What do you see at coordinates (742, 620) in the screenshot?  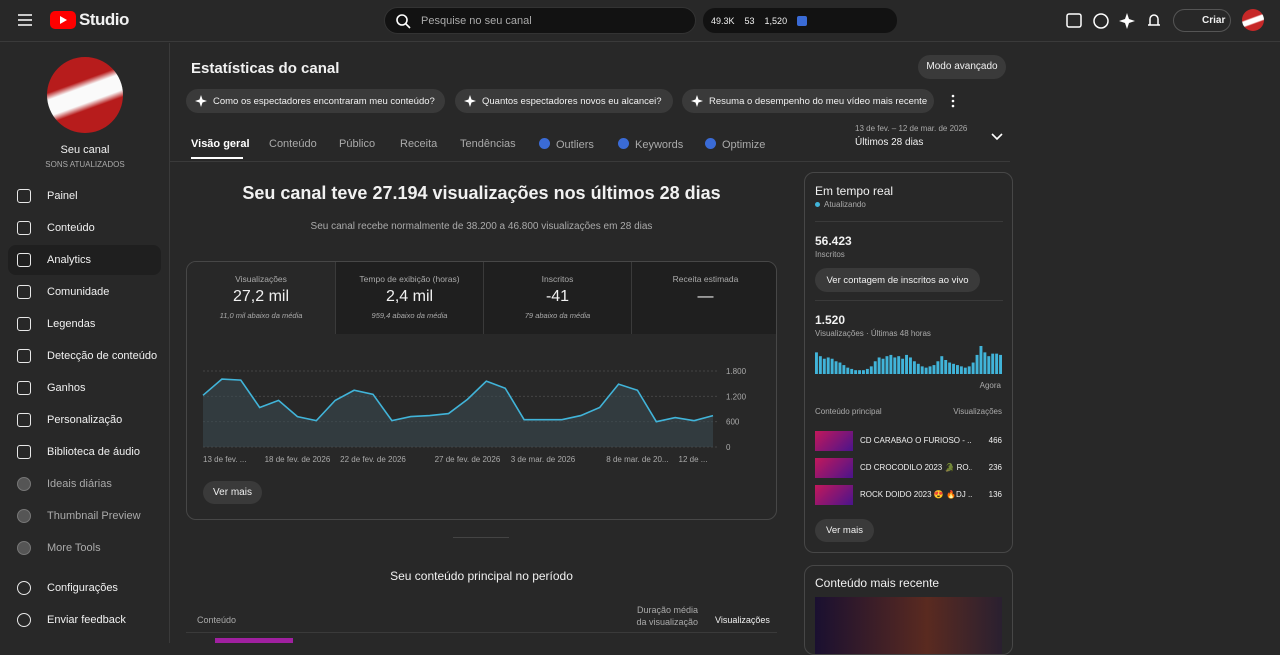 I see `column-header: Visualizações` at bounding box center [742, 620].